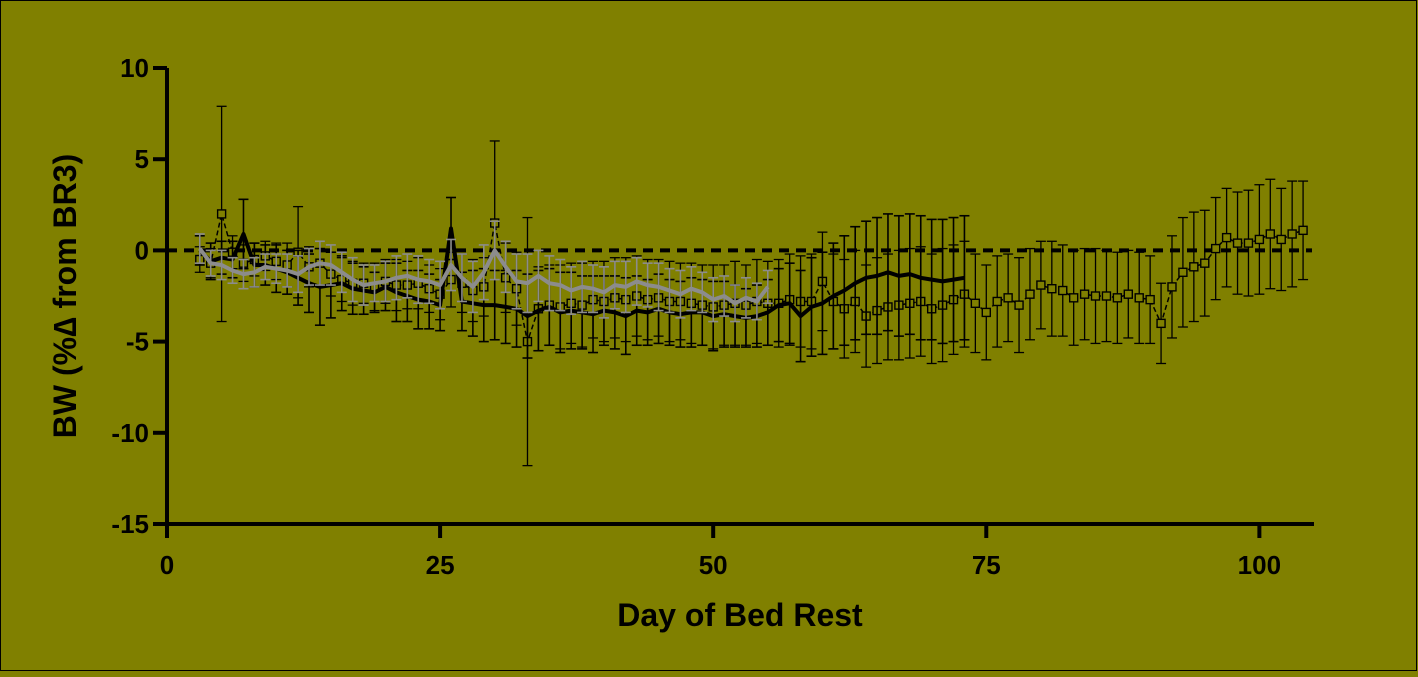 Image resolution: width=1418 pixels, height=677 pixels. I want to click on y-tick-label-5: -15, so click(130, 524).